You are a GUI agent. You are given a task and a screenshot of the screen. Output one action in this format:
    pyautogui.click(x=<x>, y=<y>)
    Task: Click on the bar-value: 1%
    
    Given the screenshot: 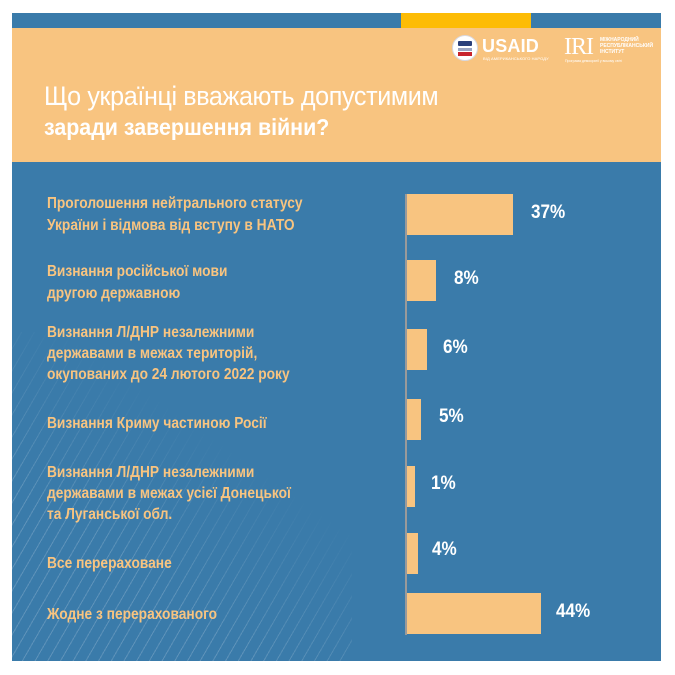 What is the action you would take?
    pyautogui.click(x=443, y=483)
    